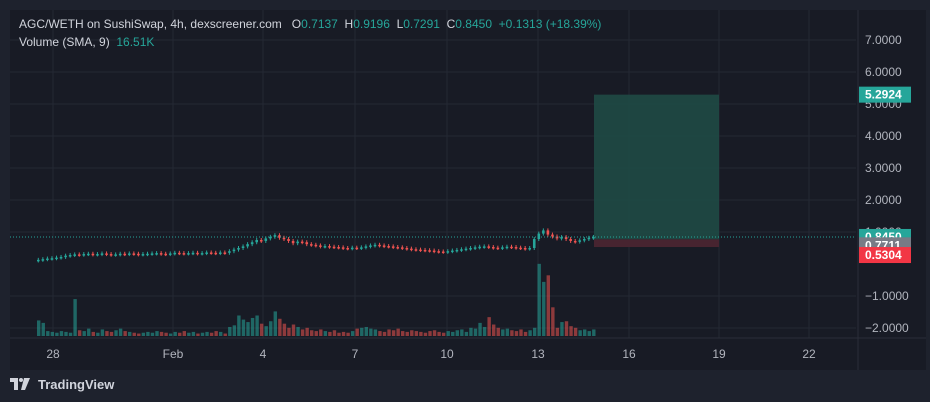  Describe the element at coordinates (887, 296) in the screenshot. I see `price-tick-label: −1.0000` at that location.